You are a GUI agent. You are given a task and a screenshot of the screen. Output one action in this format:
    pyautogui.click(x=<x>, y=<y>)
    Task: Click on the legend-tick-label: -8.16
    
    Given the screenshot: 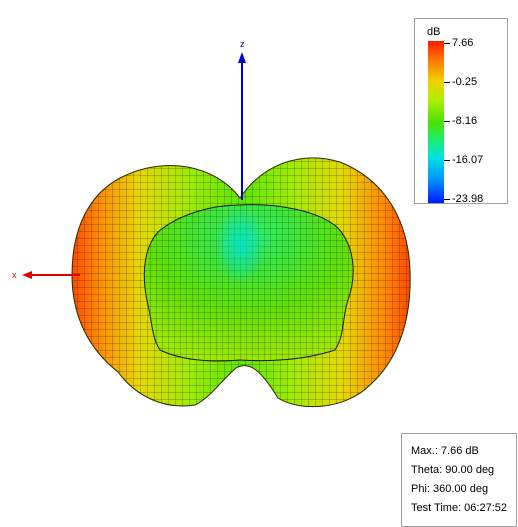 What is the action you would take?
    pyautogui.click(x=465, y=121)
    